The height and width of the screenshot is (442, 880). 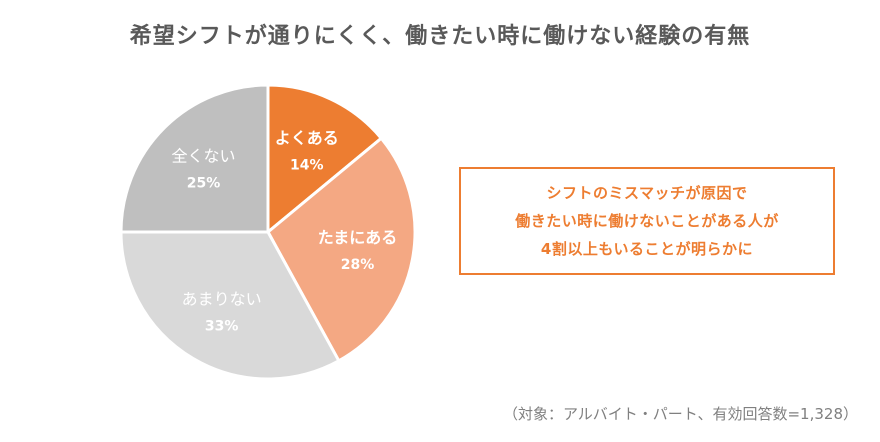 I want to click on callout-line: 4割以上もいることが明らかに, so click(x=647, y=249).